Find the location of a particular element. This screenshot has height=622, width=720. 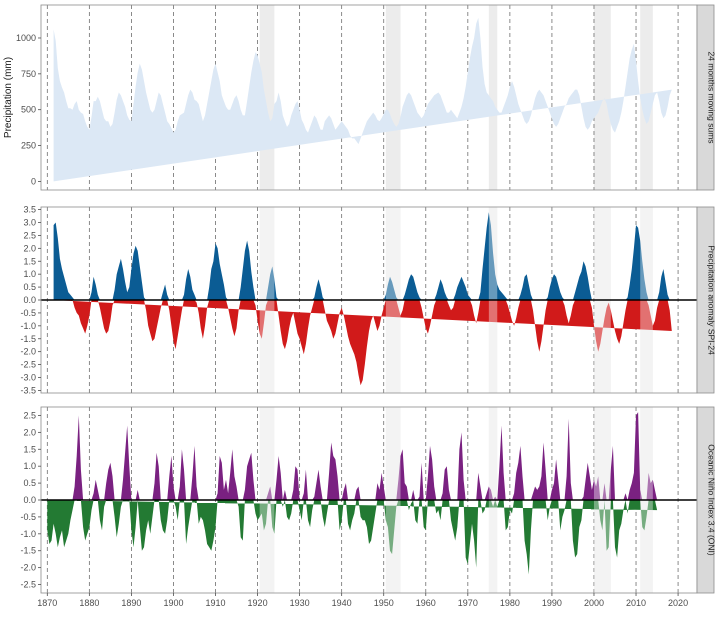

x-tick-label: 1950 is located at coordinates (384, 603).